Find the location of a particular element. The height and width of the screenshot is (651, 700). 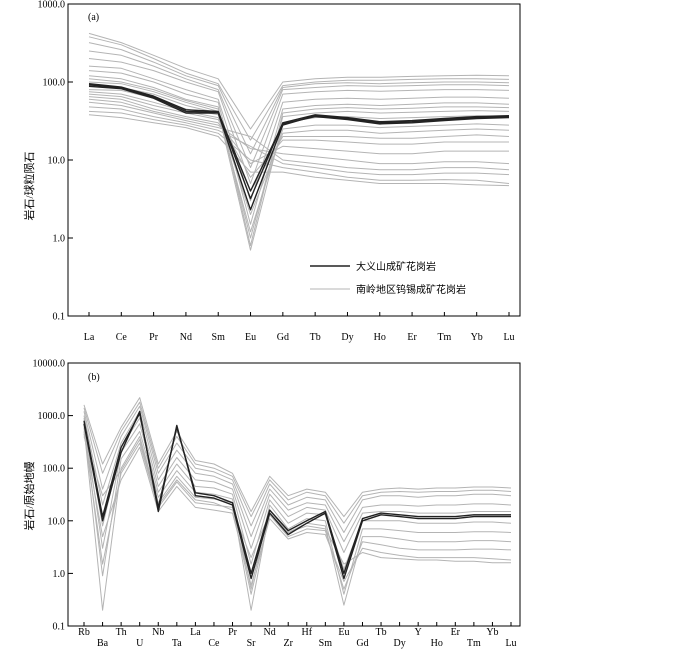

x-tick-label: U is located at coordinates (140, 643).